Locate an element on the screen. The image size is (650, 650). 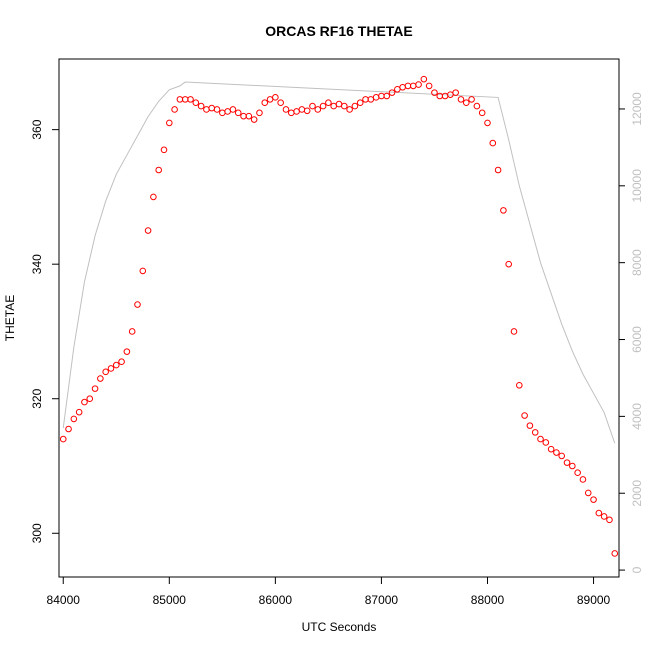
y2-tick-label: 12000 is located at coordinates (637, 109).